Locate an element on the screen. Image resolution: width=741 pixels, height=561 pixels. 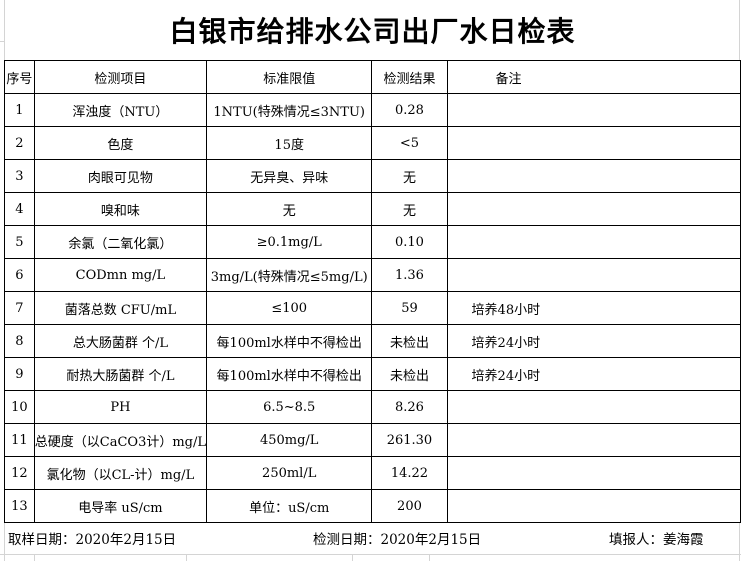
standard-limit-cell: 1NTU(特殊情况≤3NTU) is located at coordinates (289, 110).